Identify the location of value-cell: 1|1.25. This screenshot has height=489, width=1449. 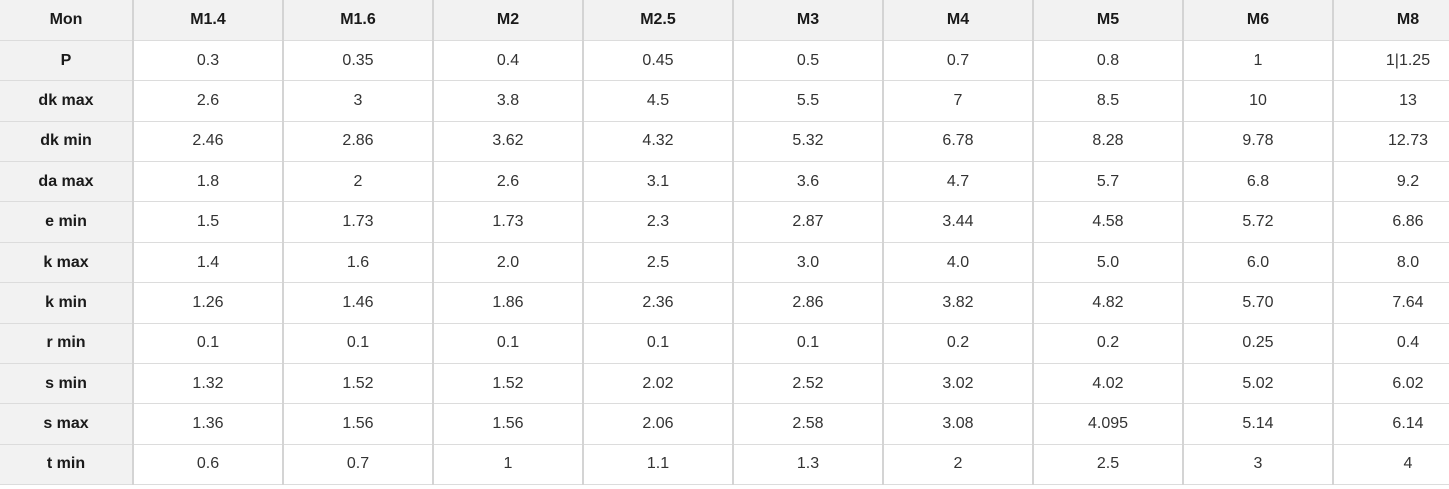
(1391, 61).